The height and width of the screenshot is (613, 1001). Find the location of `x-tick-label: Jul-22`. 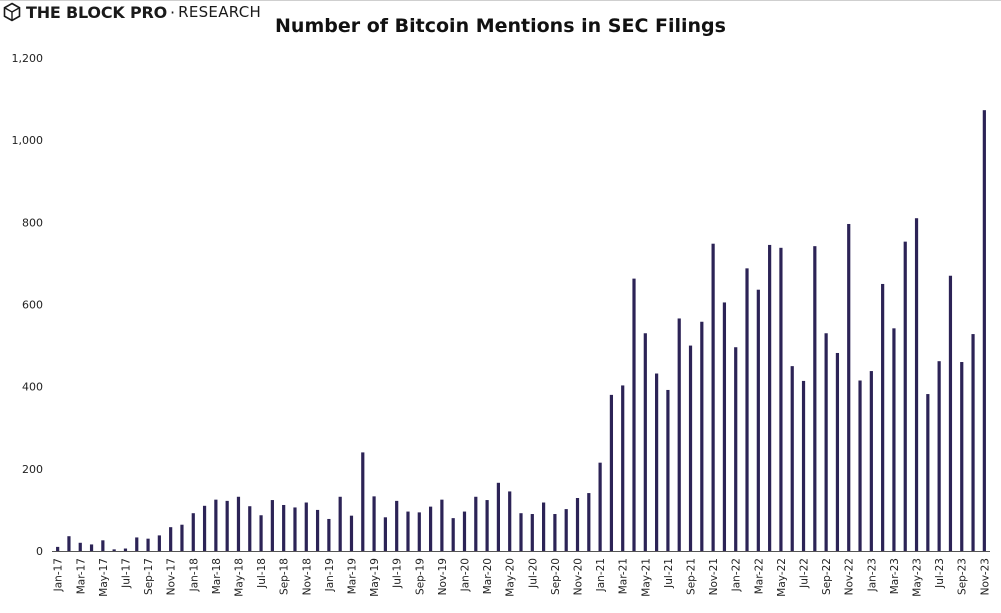

x-tick-label: Jul-22 is located at coordinates (805, 573).